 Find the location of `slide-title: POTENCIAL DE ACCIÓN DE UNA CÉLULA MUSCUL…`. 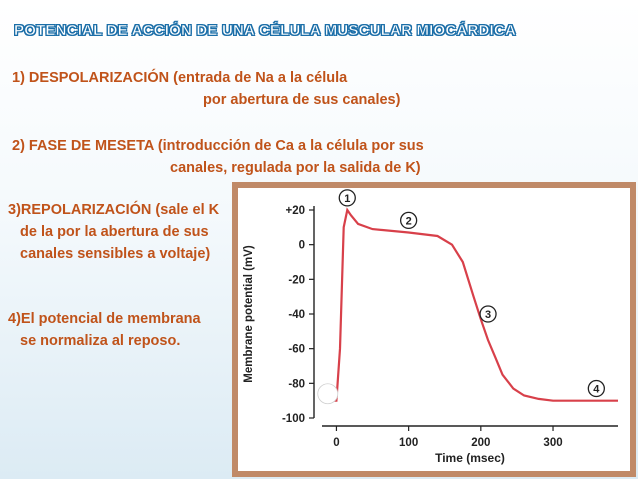

slide-title: POTENCIAL DE ACCIÓN DE UNA CÉLULA MUSCUL… is located at coordinates (265, 31).